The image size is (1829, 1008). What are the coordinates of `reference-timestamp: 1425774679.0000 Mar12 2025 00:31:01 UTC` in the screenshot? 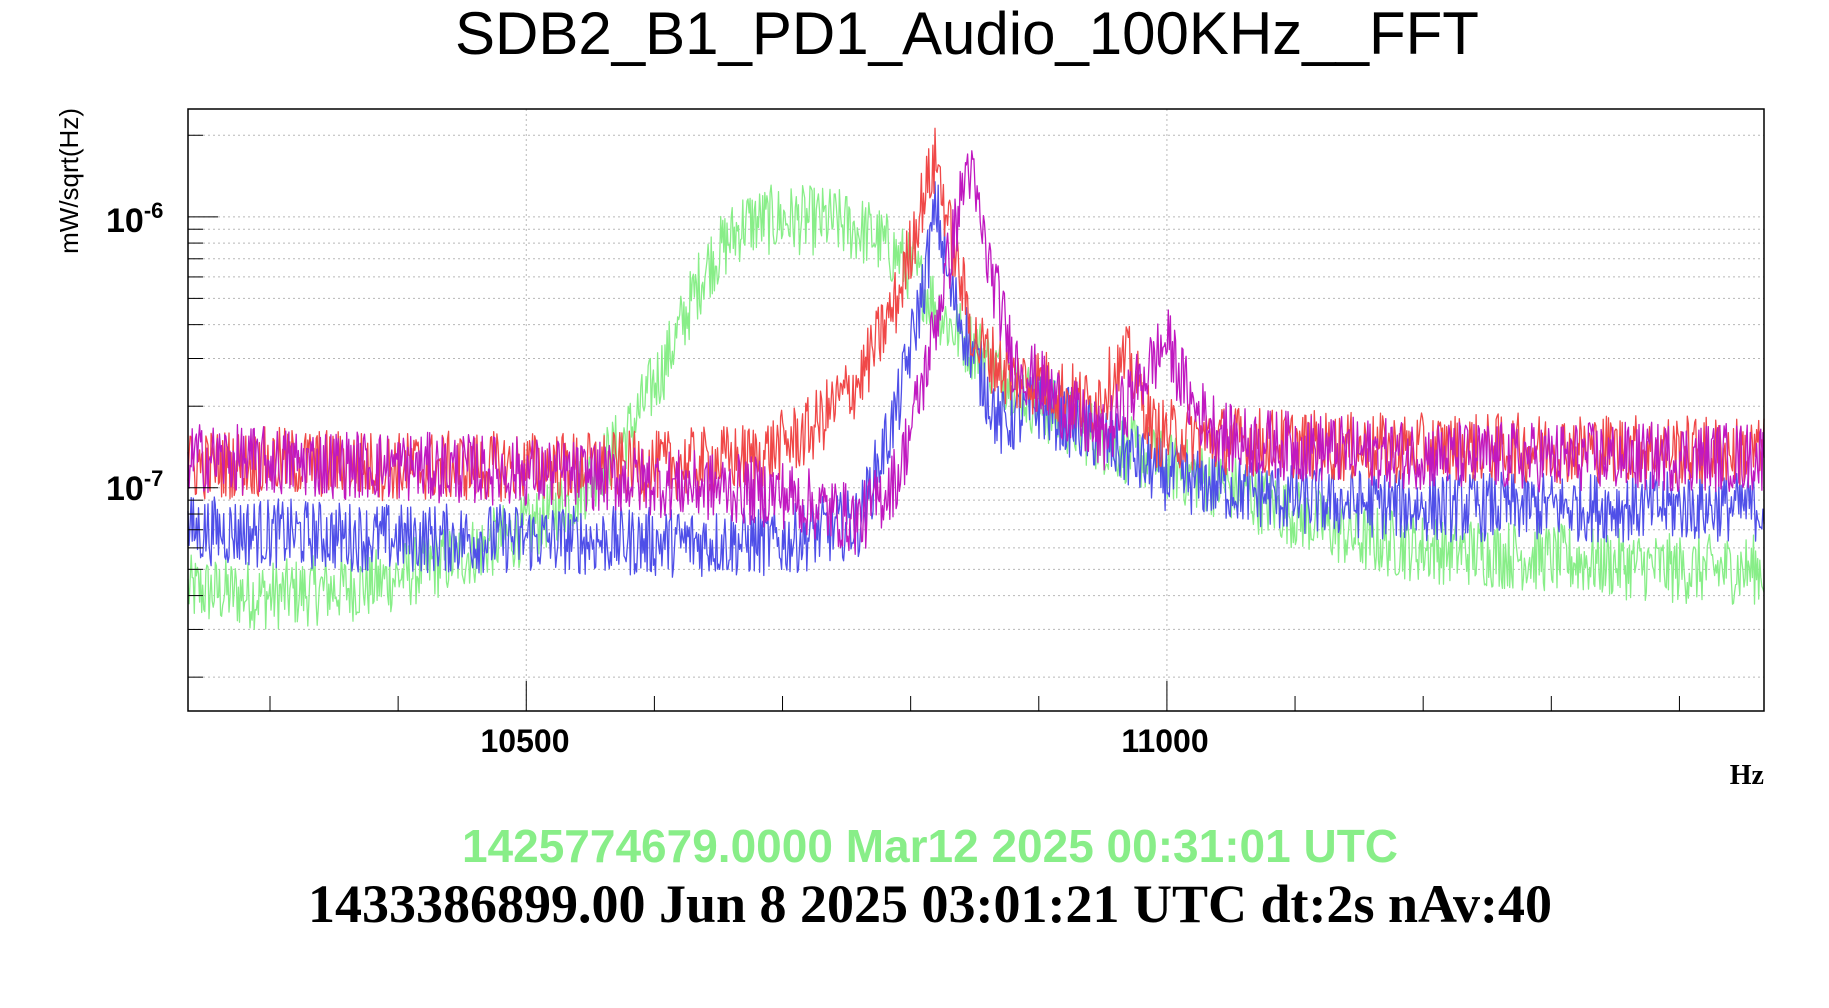 It's located at (930, 846).